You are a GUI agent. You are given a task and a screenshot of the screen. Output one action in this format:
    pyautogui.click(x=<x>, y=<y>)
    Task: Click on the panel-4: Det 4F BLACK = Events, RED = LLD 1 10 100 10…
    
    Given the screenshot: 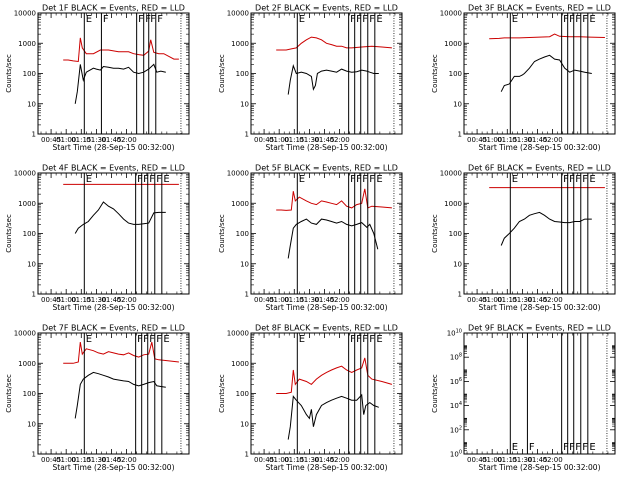 What is the action you would take?
    pyautogui.click(x=97, y=238)
    